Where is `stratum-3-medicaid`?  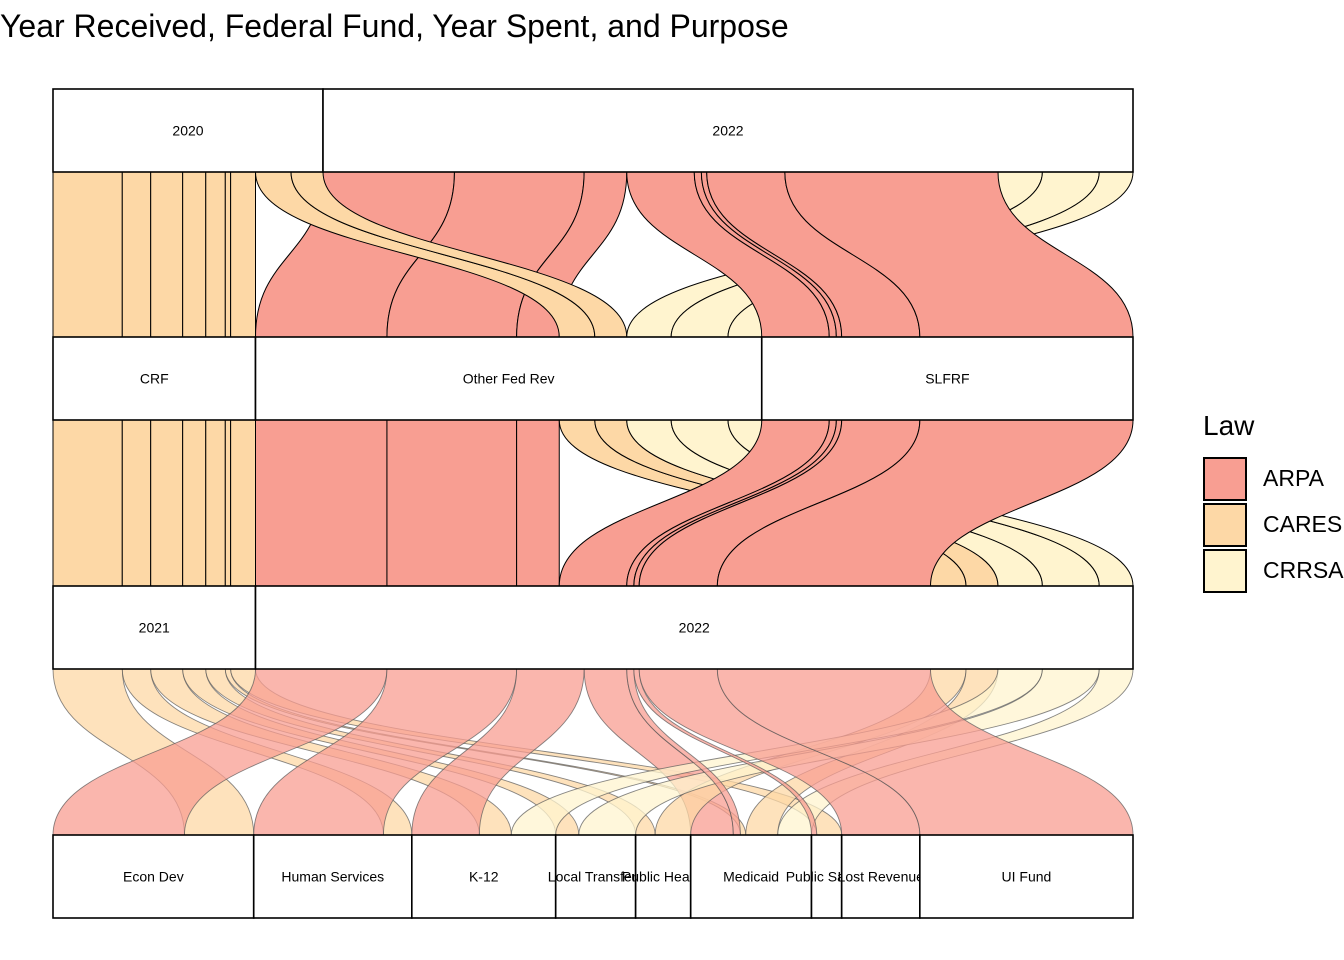 stratum-3-medicaid is located at coordinates (751, 876).